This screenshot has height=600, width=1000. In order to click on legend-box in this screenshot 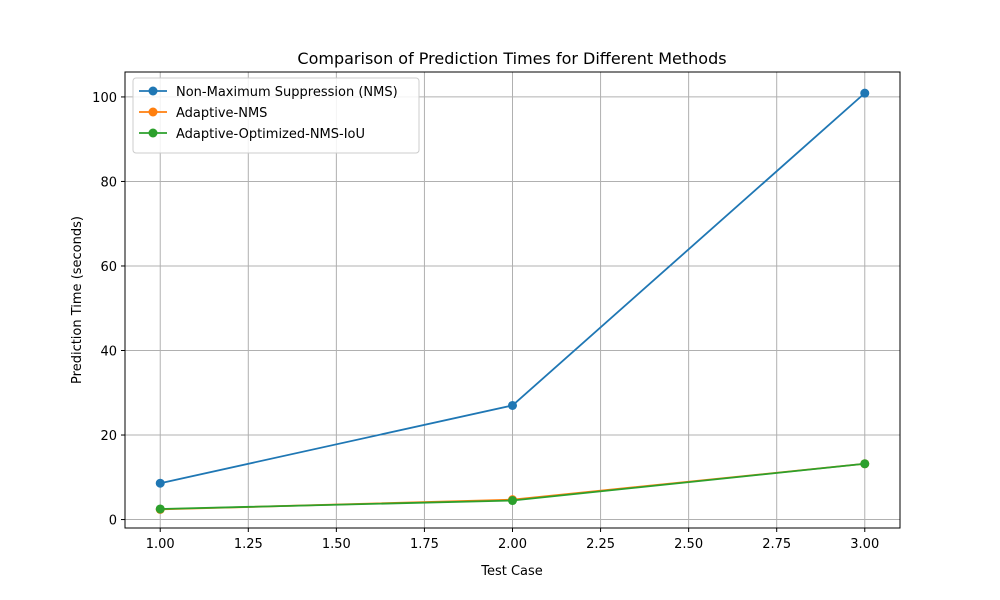, I will do `click(276, 115)`.